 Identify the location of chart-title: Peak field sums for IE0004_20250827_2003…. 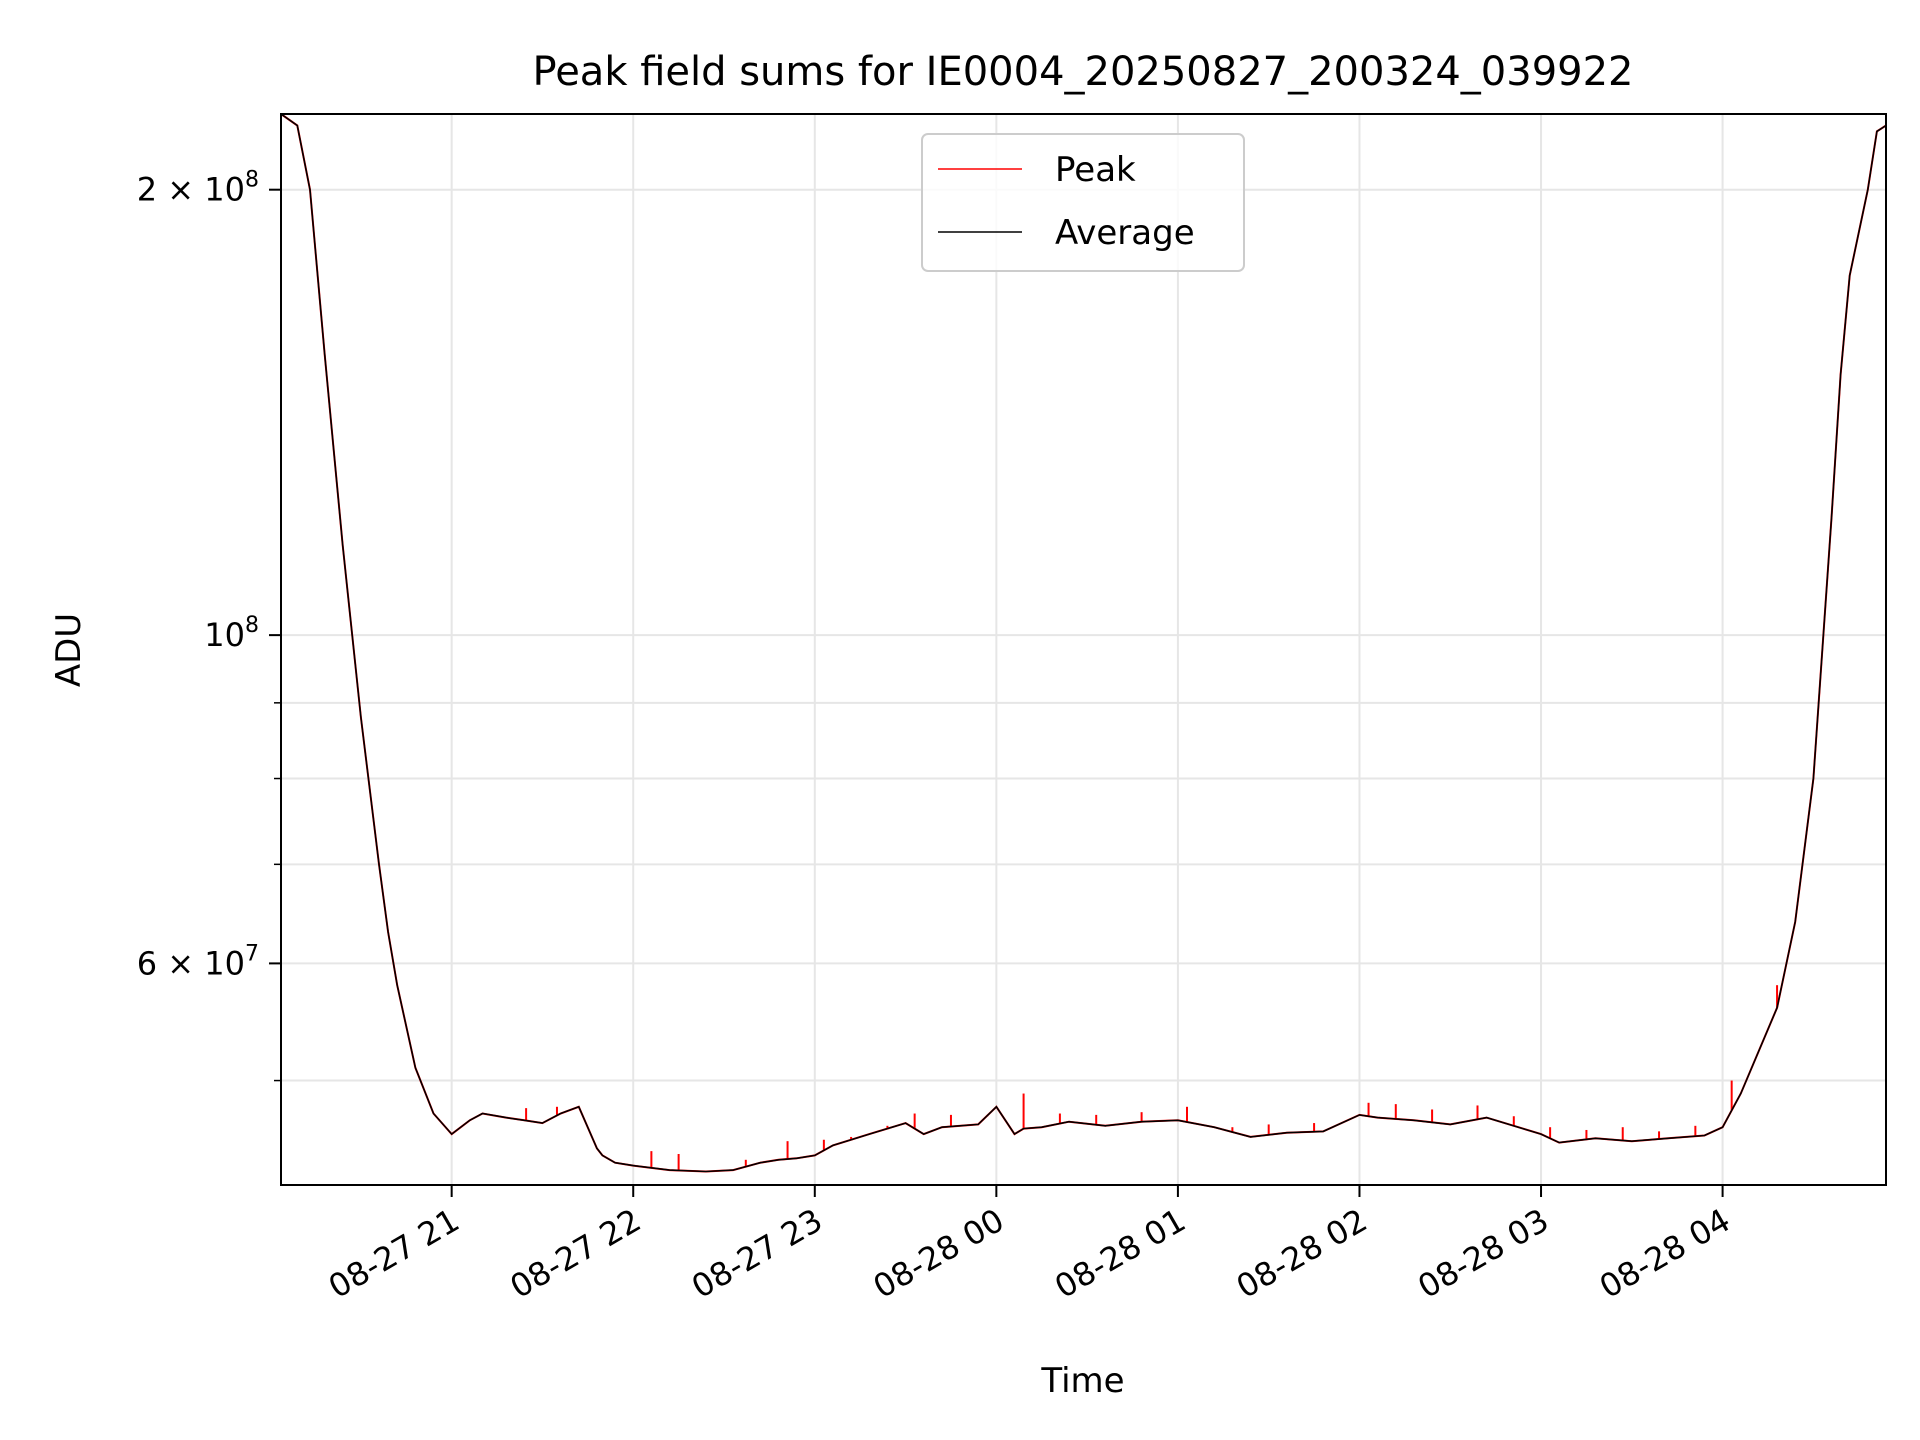
(1083, 72).